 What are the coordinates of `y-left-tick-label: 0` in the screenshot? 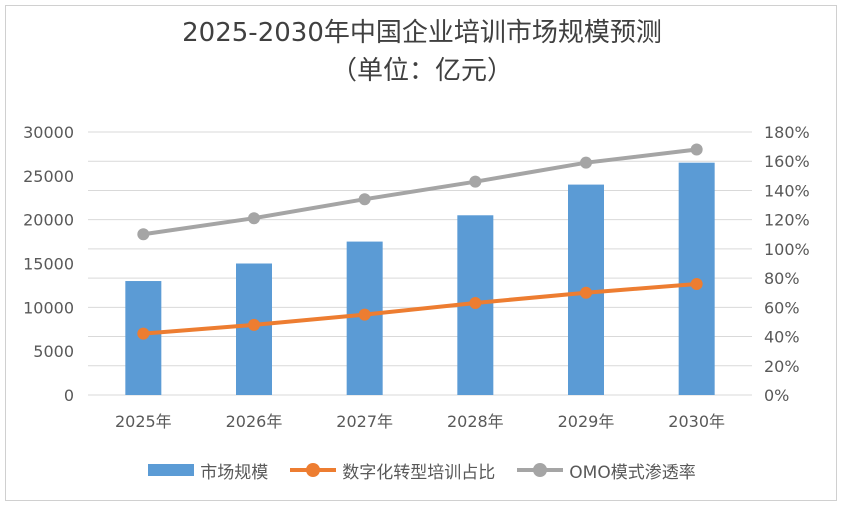 It's located at (69, 395).